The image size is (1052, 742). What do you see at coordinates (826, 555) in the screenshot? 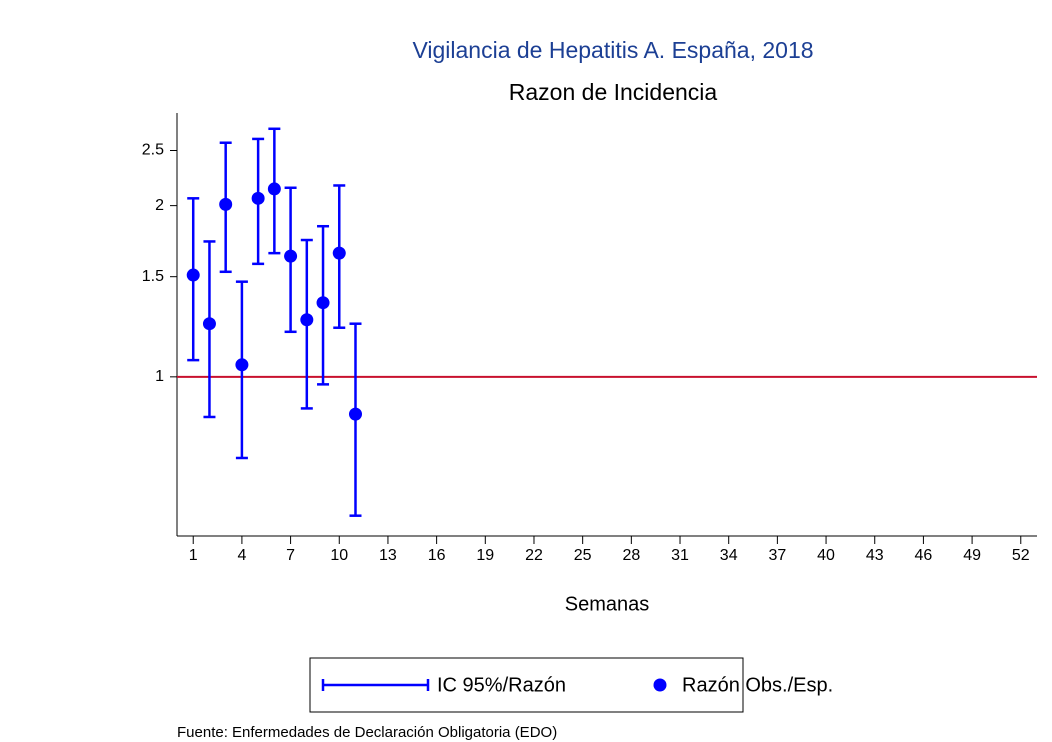
I see `x-tick-label: 40` at bounding box center [826, 555].